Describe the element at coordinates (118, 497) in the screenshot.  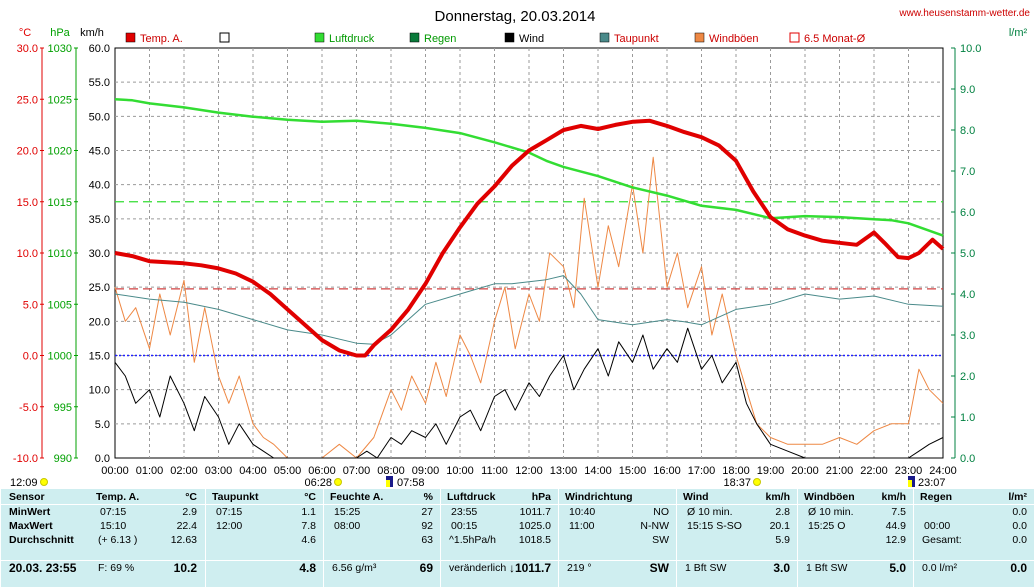
I see `column-header: Temp. A.` at that location.